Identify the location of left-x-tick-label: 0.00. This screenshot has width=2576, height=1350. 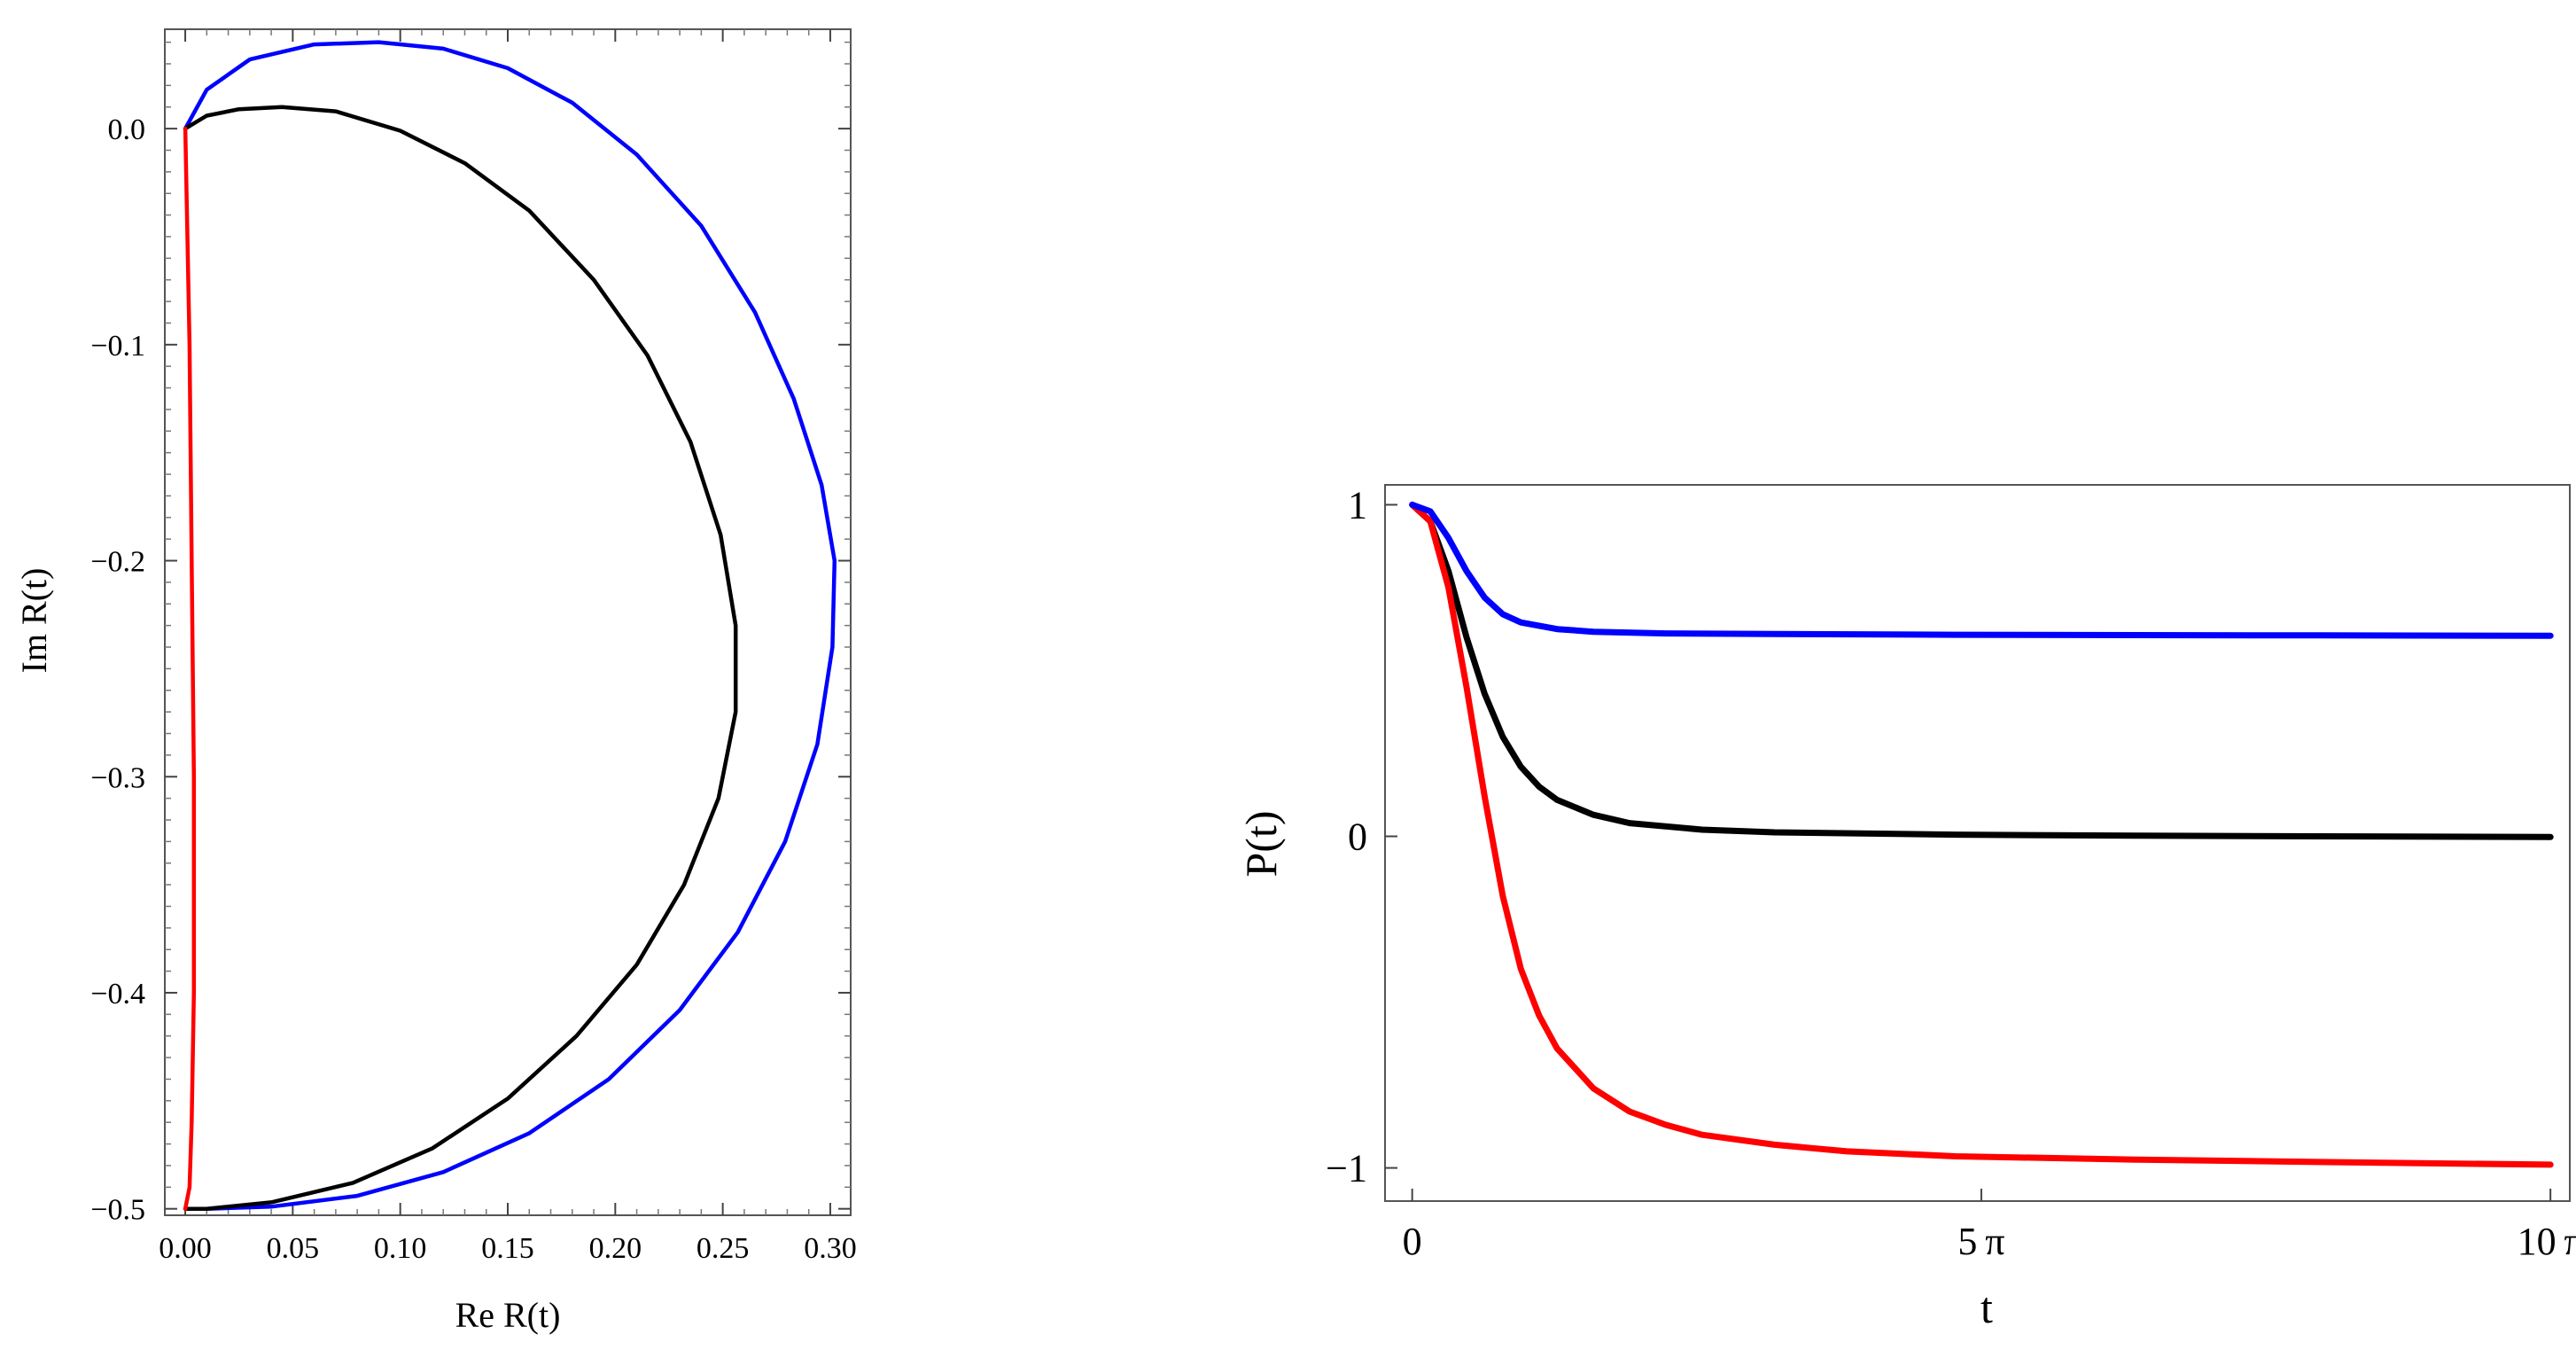
(186, 1249).